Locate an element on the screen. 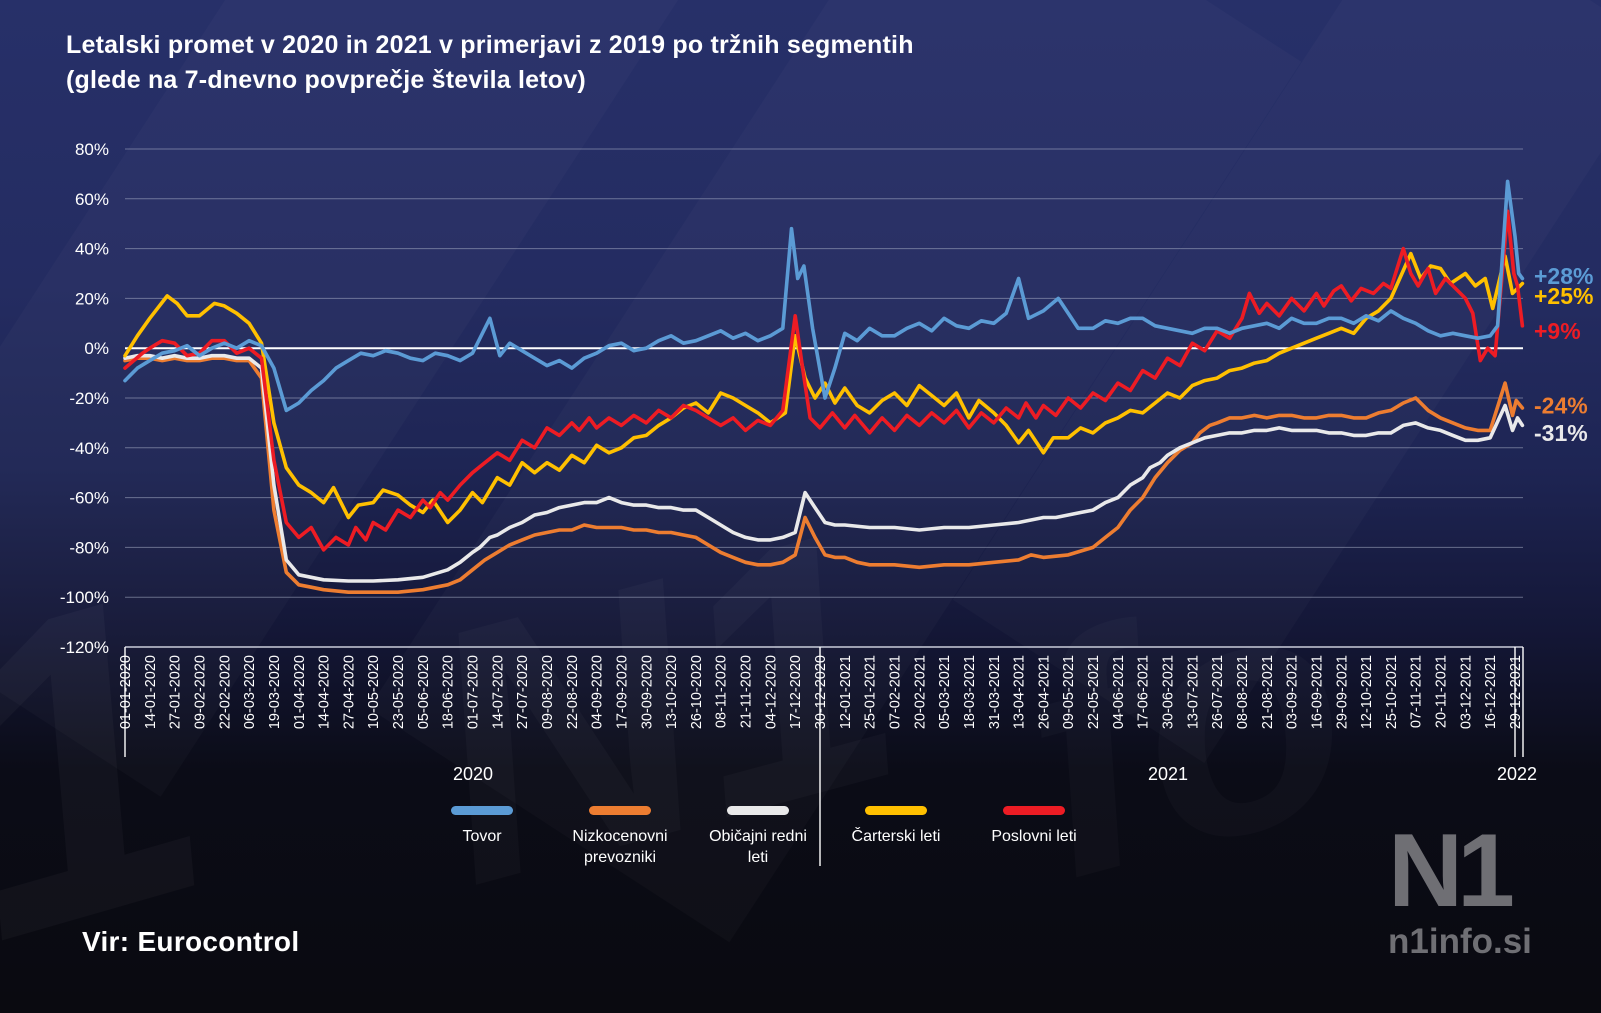 The height and width of the screenshot is (1013, 1601). n1-logo: N1 n1info.si is located at coordinates (1480, 887).